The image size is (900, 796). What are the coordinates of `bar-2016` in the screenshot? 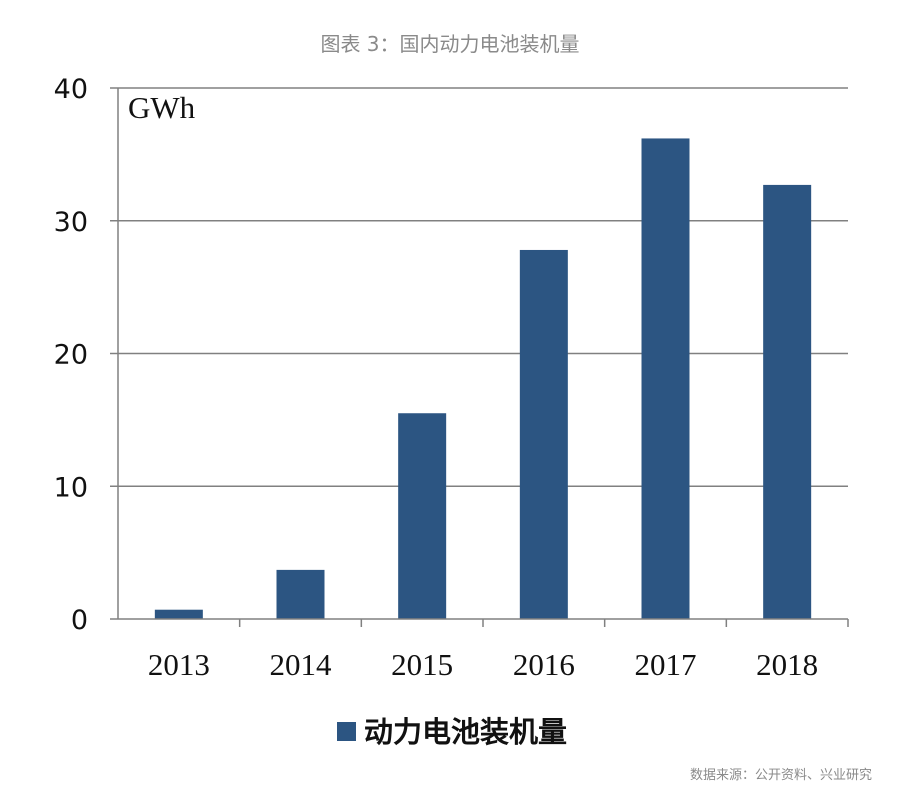 It's located at (543, 434).